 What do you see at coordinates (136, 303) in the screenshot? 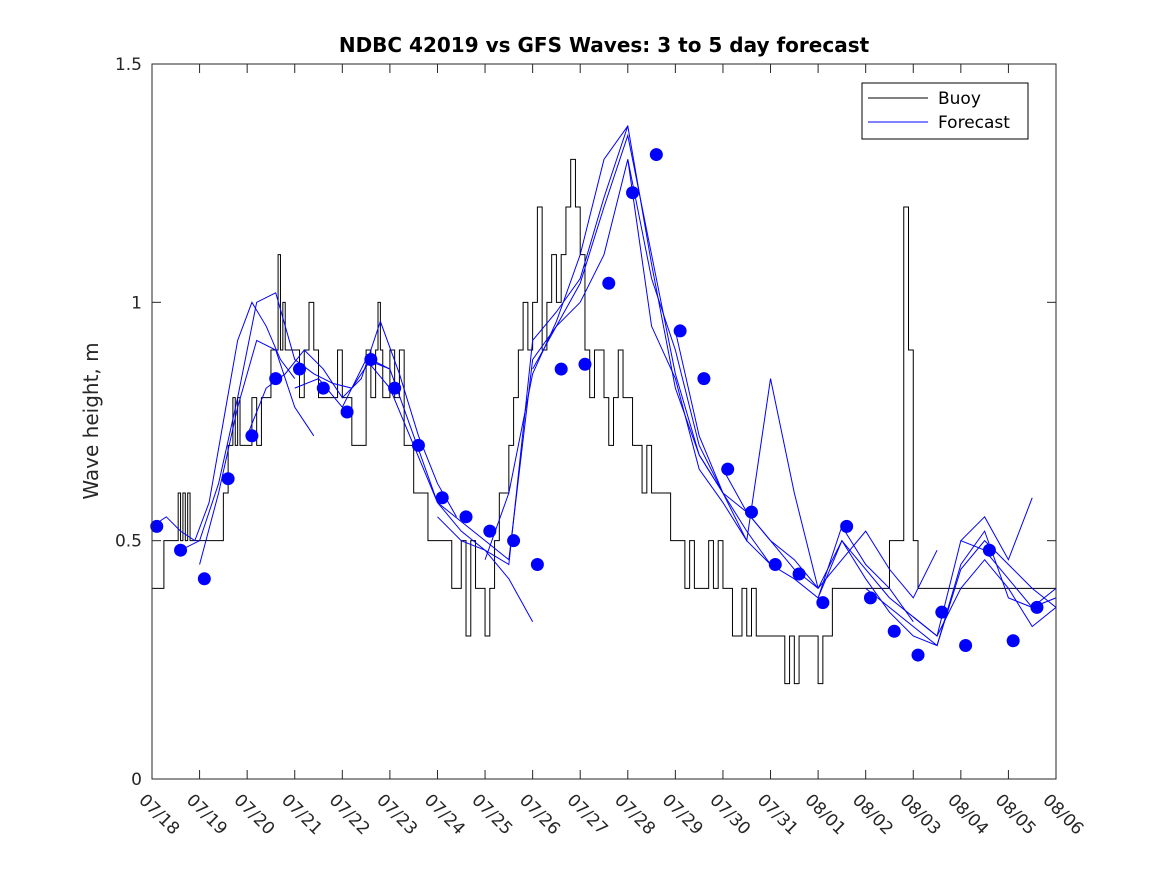
I see `y-tick-label: 1` at bounding box center [136, 303].